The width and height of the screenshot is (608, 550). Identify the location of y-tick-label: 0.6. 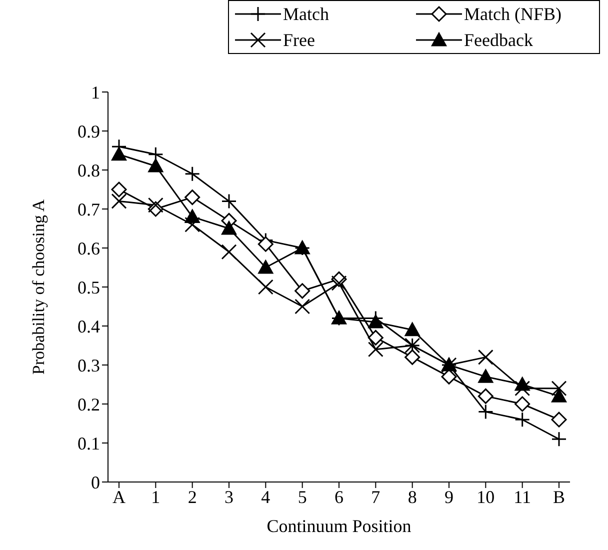
(89, 248).